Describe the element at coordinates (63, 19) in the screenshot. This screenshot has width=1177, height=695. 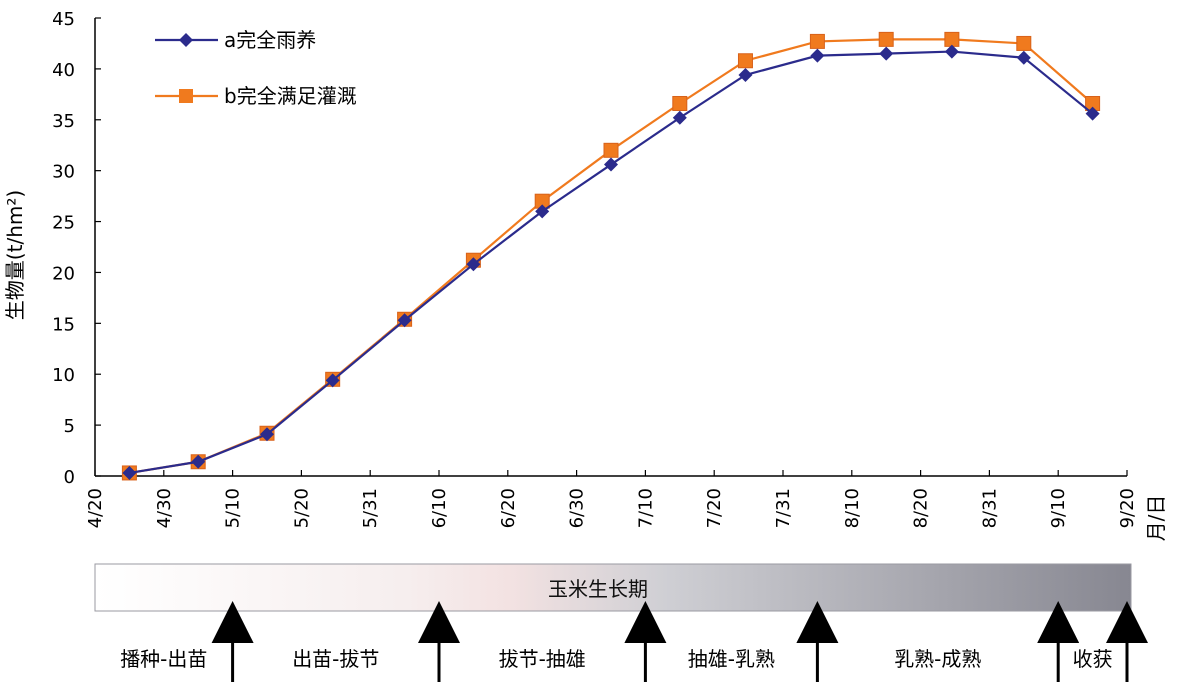
I see `y-tick-label: 45` at that location.